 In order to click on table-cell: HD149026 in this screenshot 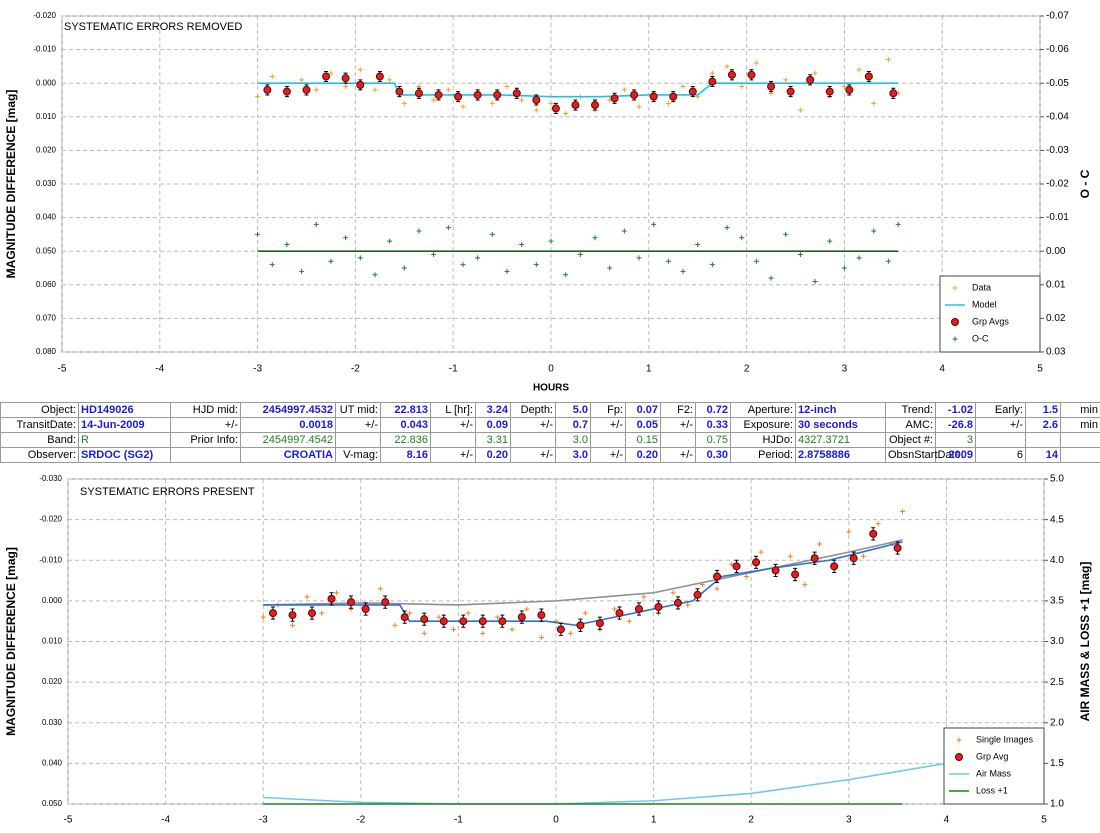, I will do `click(124, 410)`.